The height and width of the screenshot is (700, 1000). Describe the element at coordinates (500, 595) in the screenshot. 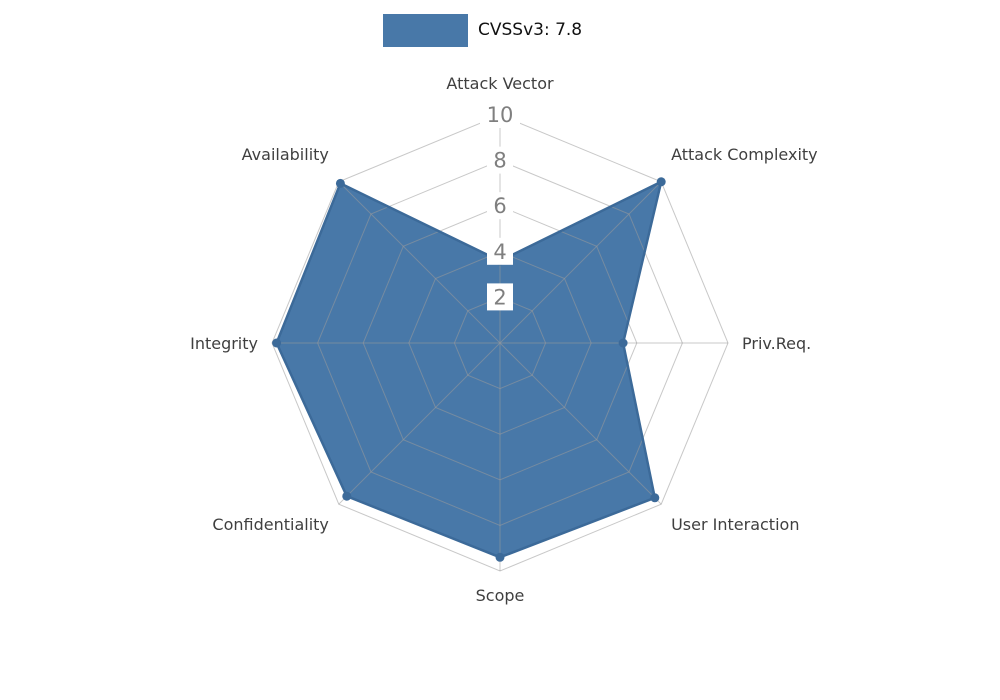

I see `axis-label-scope: Scope` at that location.